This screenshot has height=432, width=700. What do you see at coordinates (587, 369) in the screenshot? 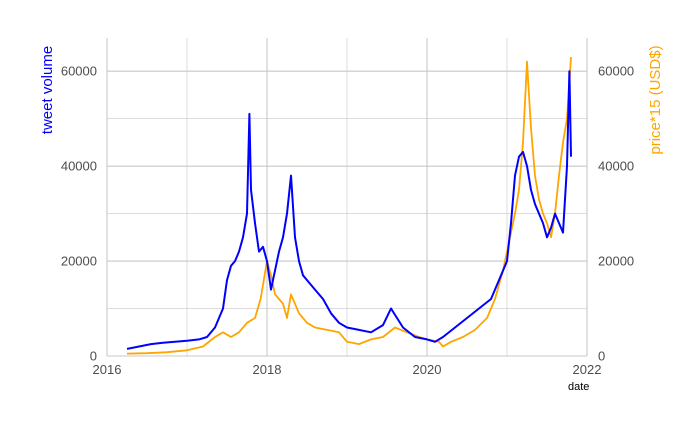
I see `x-tick-label: 2022` at bounding box center [587, 369].